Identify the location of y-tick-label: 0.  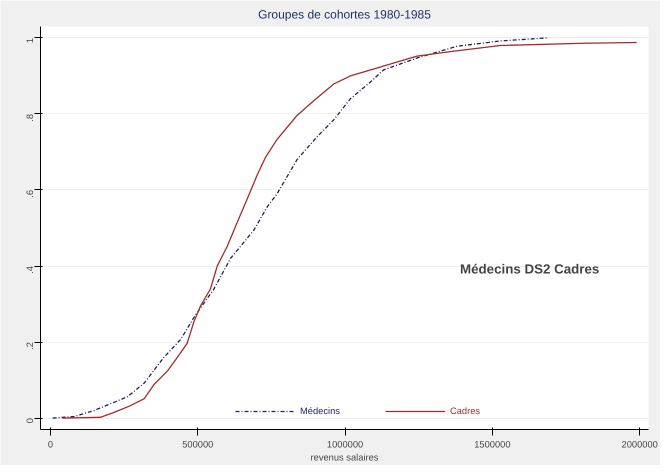
(30, 421).